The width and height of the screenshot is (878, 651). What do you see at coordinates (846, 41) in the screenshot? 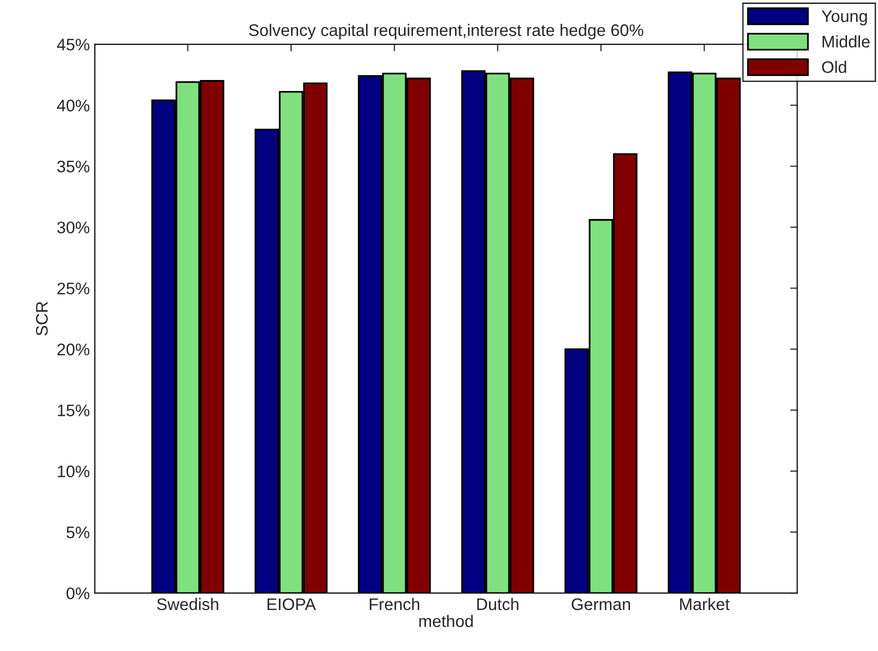
I see `legend-label: Middle` at bounding box center [846, 41].